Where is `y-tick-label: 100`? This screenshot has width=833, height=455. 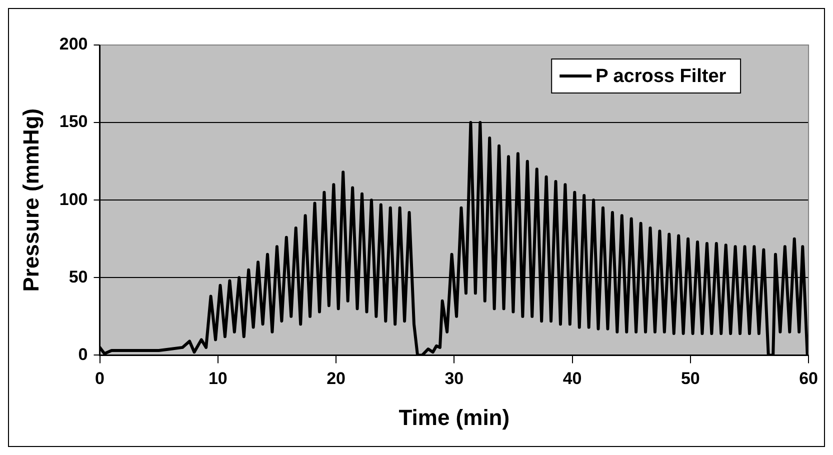 y-tick-label: 100 is located at coordinates (73, 199).